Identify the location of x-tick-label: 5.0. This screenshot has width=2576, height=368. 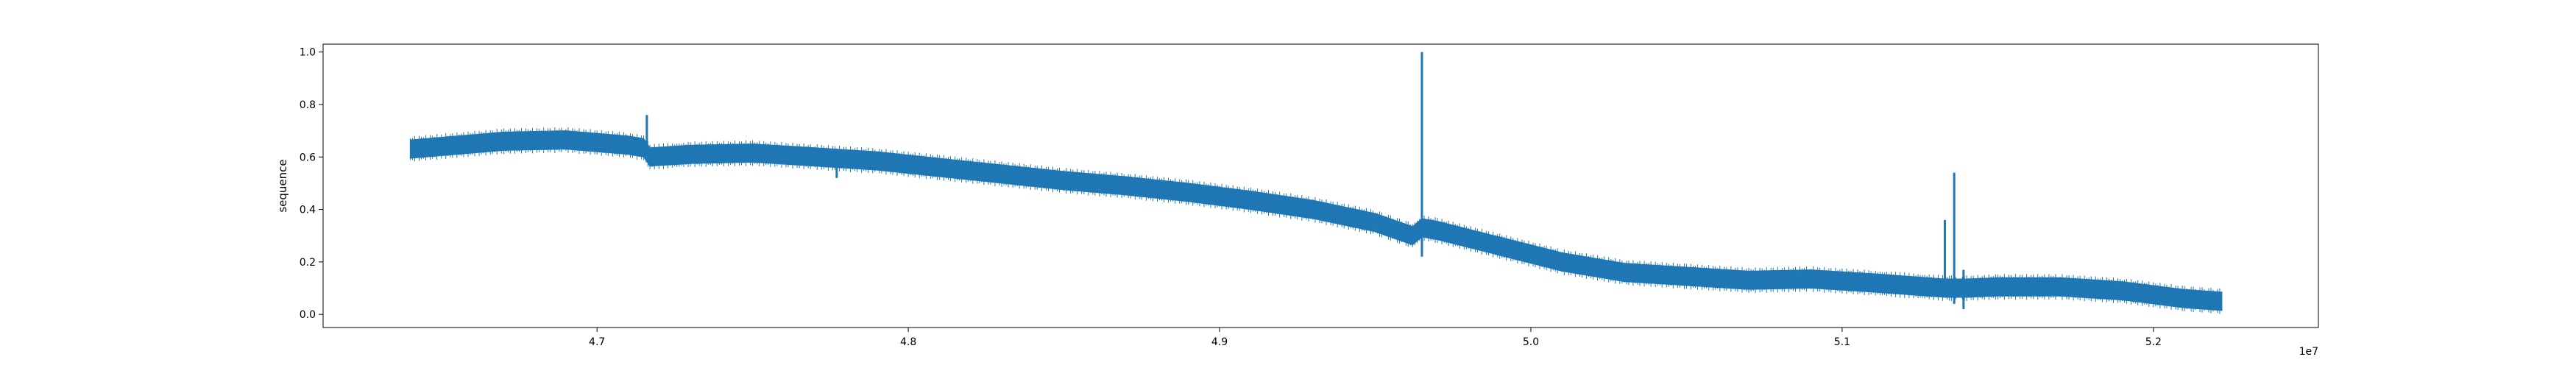
(1531, 342).